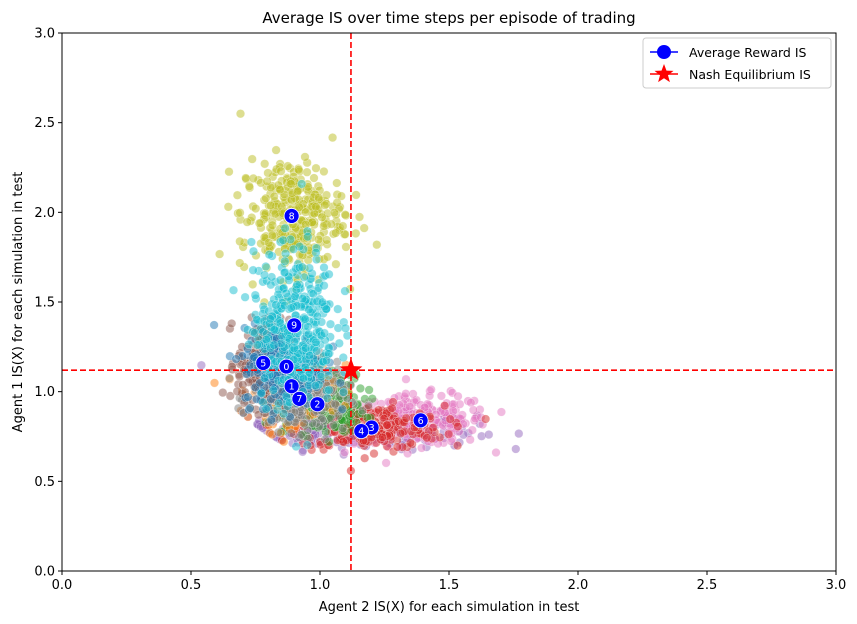 The height and width of the screenshot is (624, 857). I want to click on average-reward-label-2: 2, so click(317, 405).